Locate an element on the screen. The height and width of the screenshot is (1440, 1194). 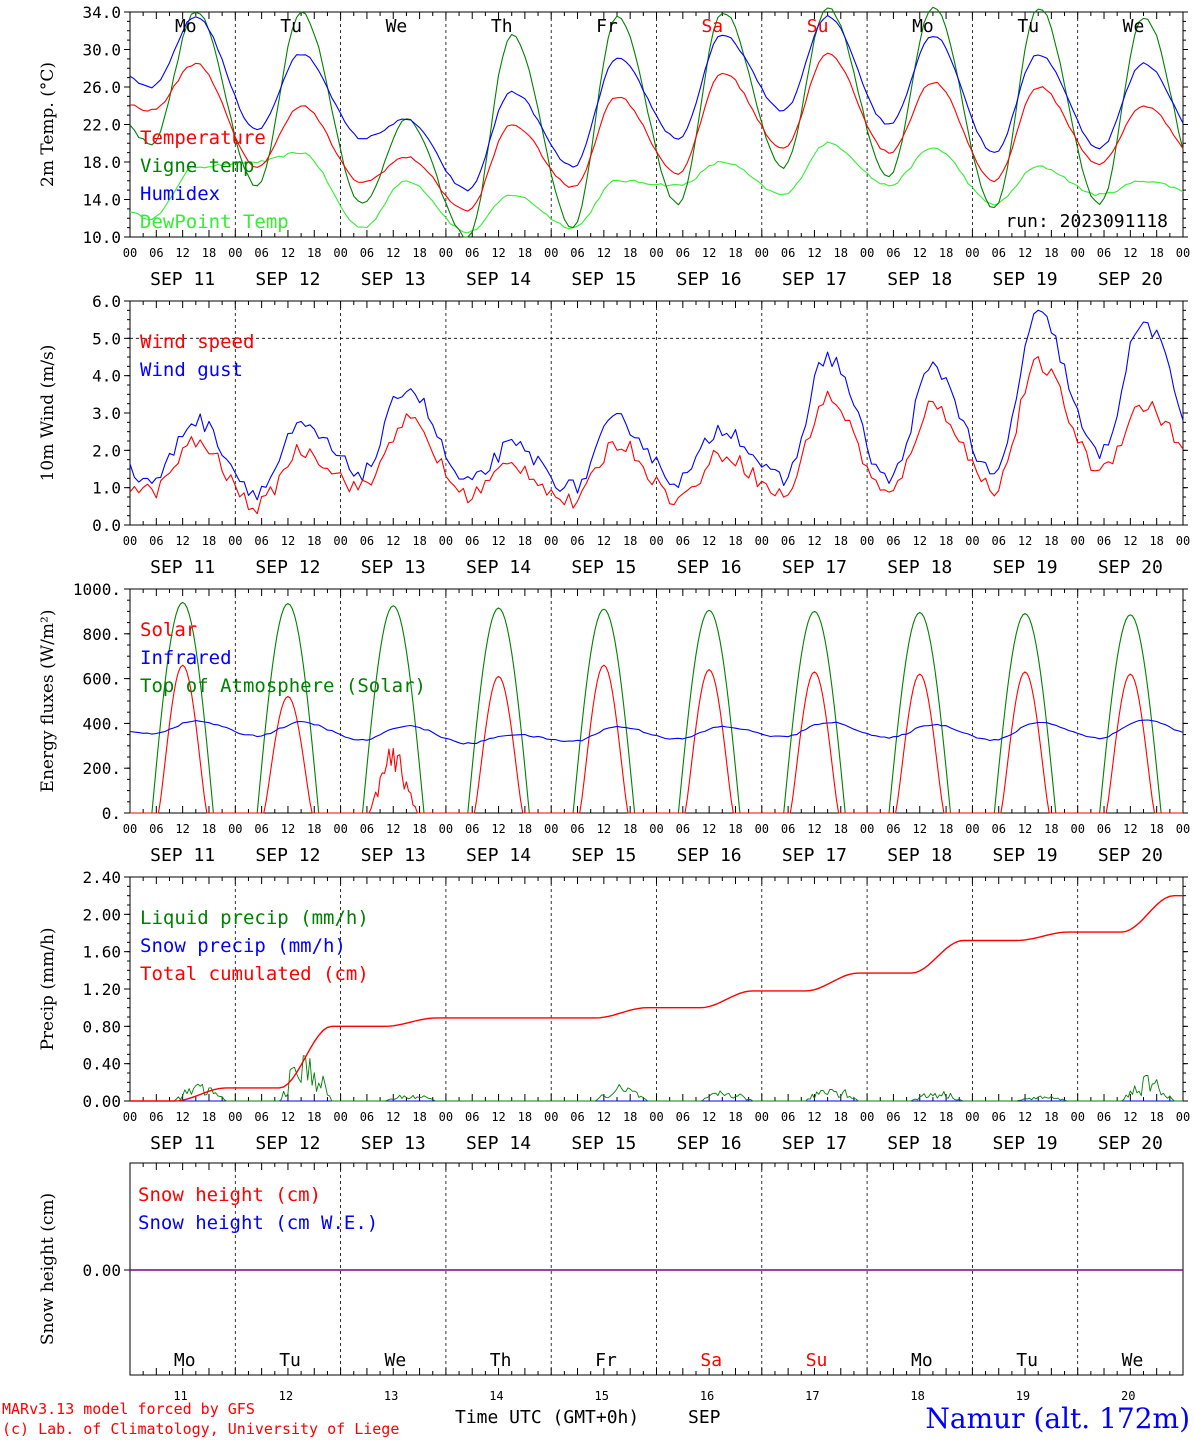
weekday-label: Mo is located at coordinates (186, 26).